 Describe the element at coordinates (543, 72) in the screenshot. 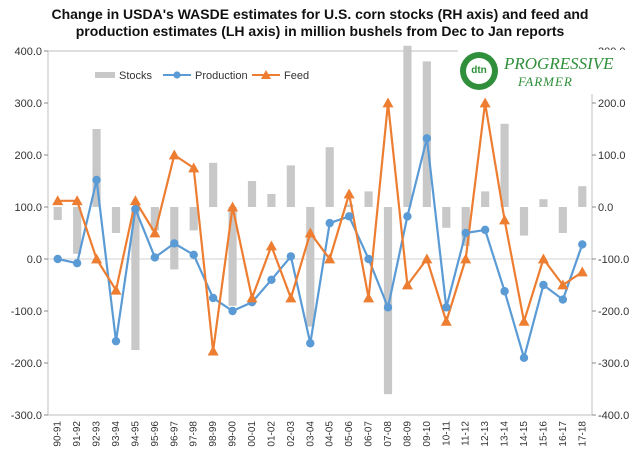

I see `dtn-progressive-farmer-logo: dtn PROGRESSIVE FARMER` at that location.